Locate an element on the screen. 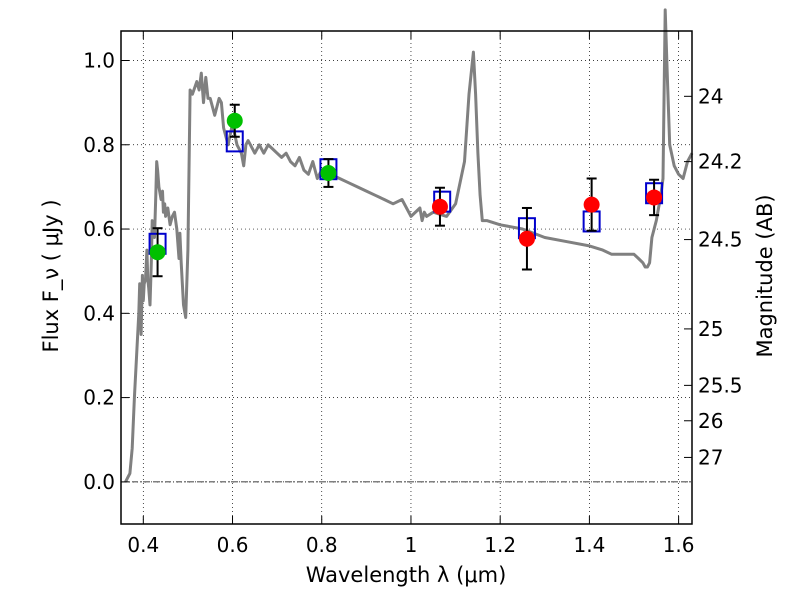 This screenshot has height=605, width=800. x-tick-label: 0.4 is located at coordinates (143, 545).